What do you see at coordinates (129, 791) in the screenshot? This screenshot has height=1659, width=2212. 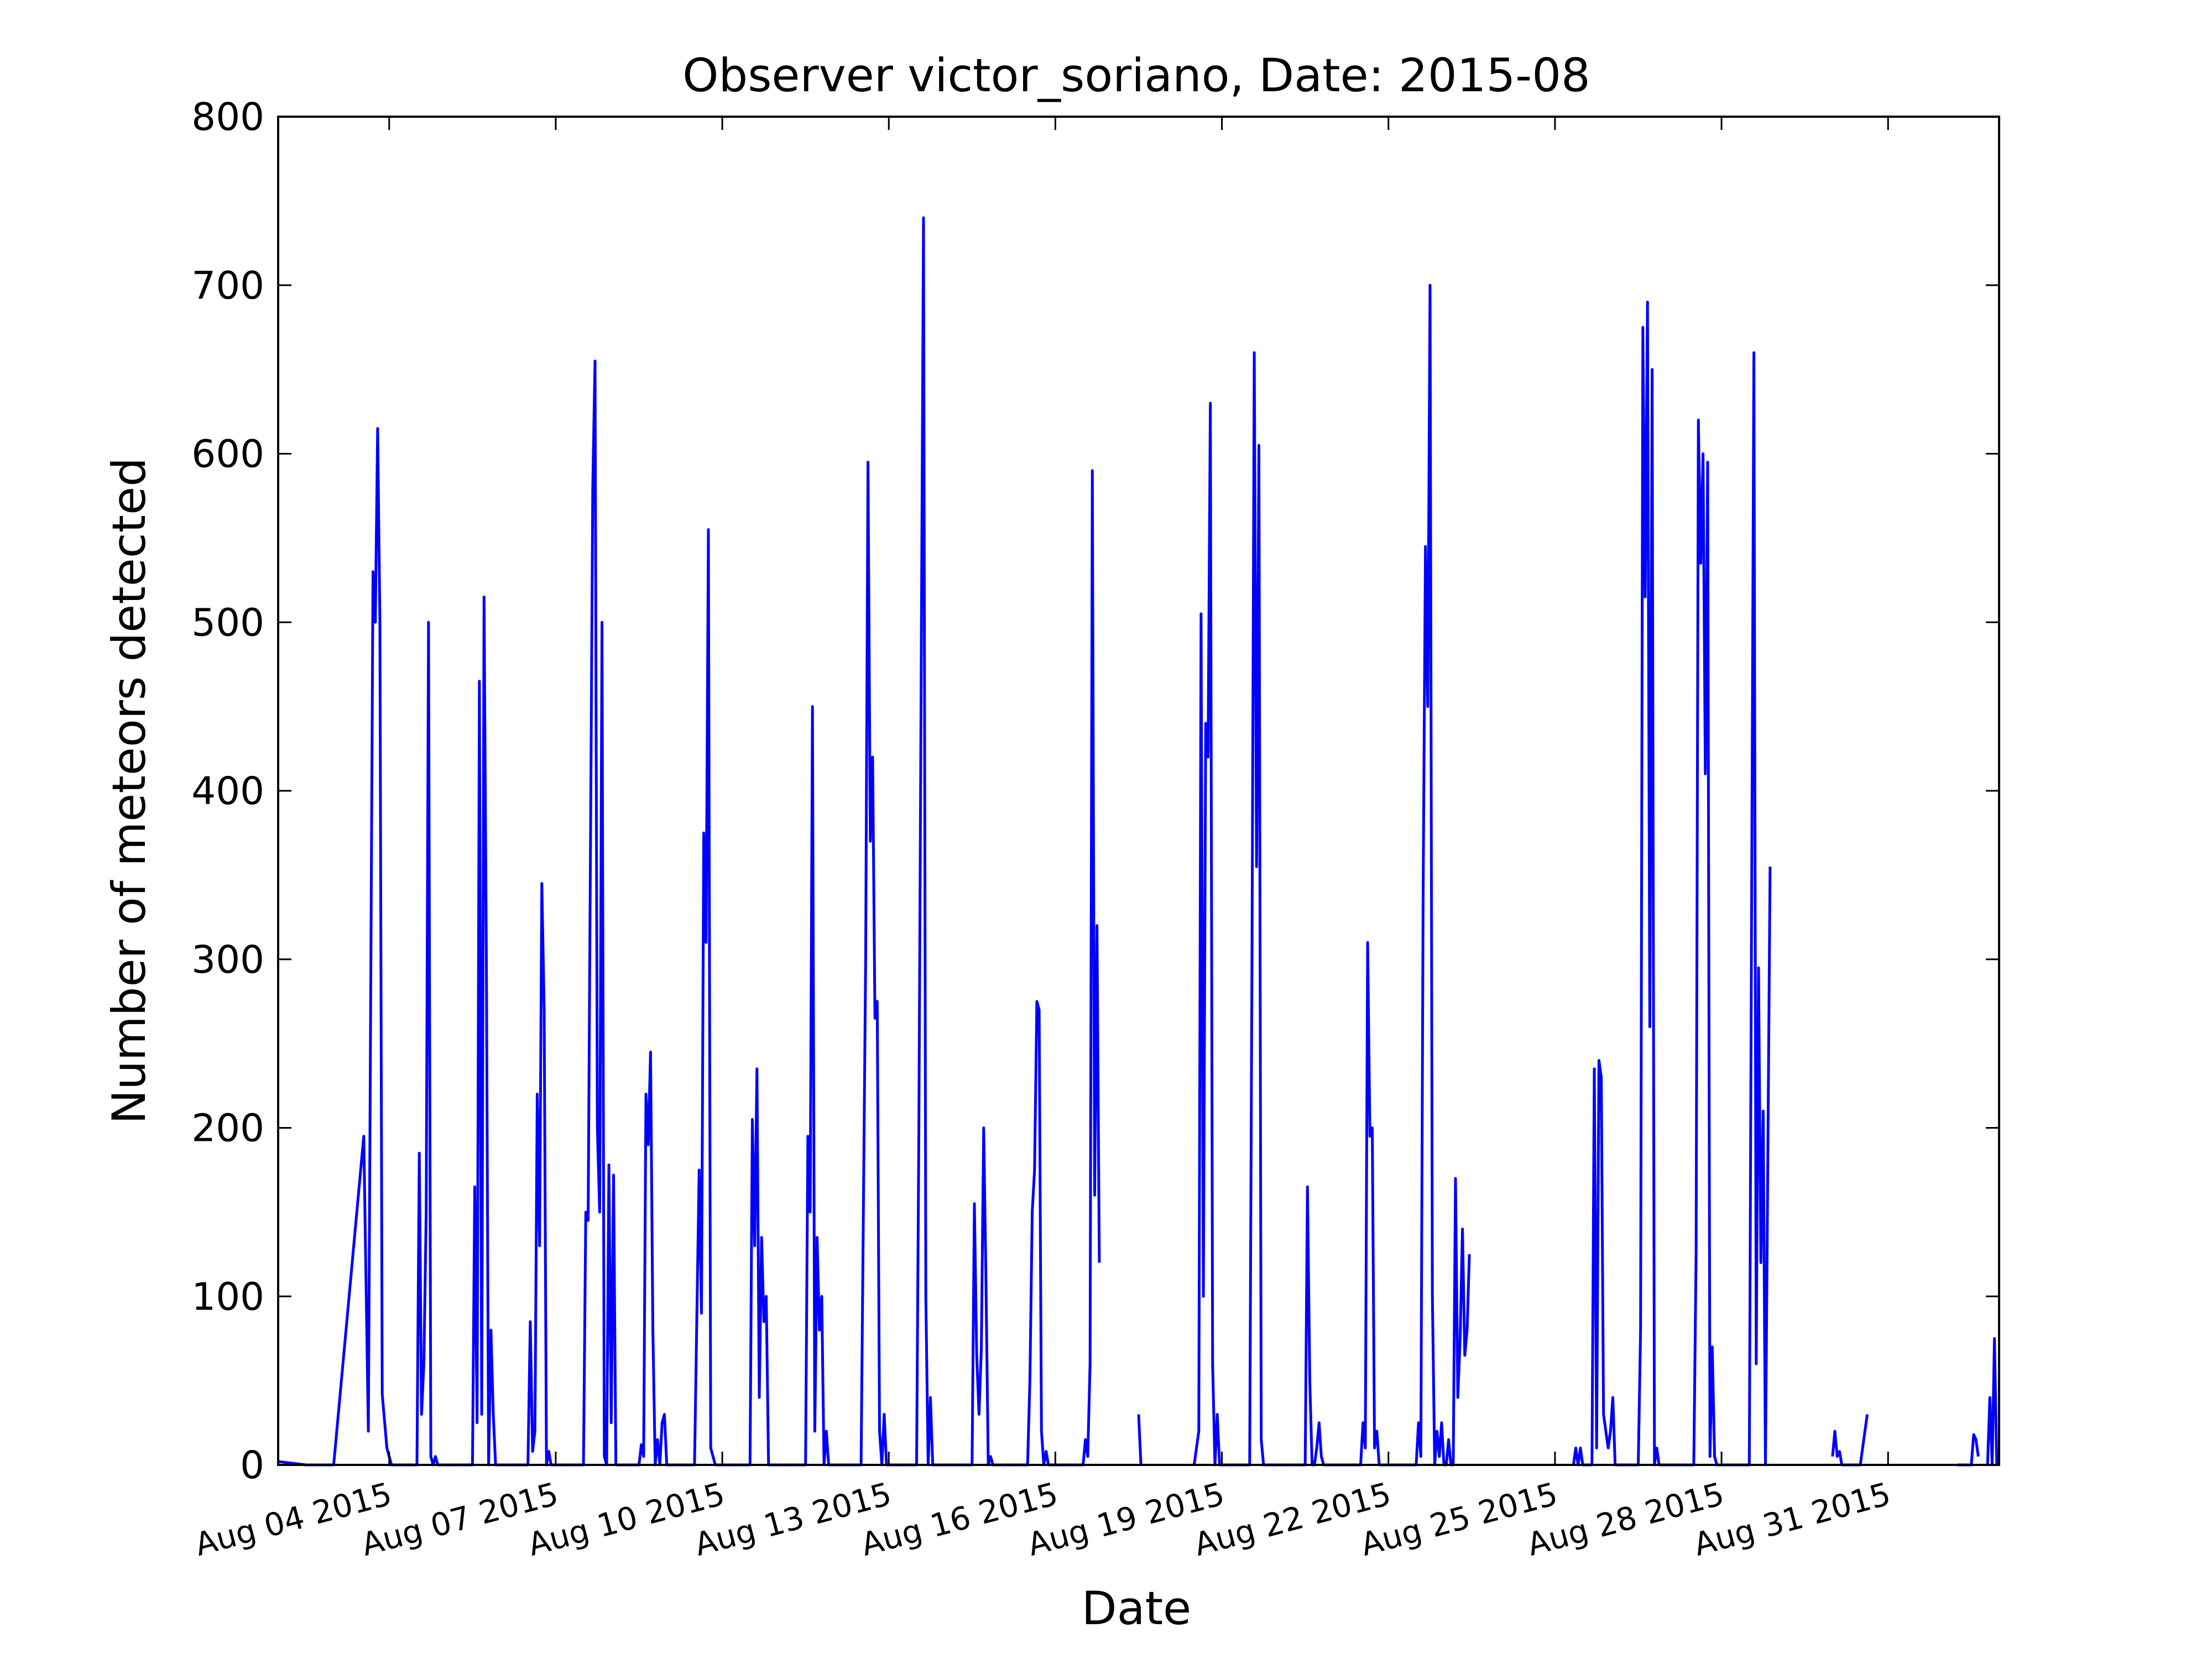 I see `y-axis-label: Number of meteors detected` at bounding box center [129, 791].